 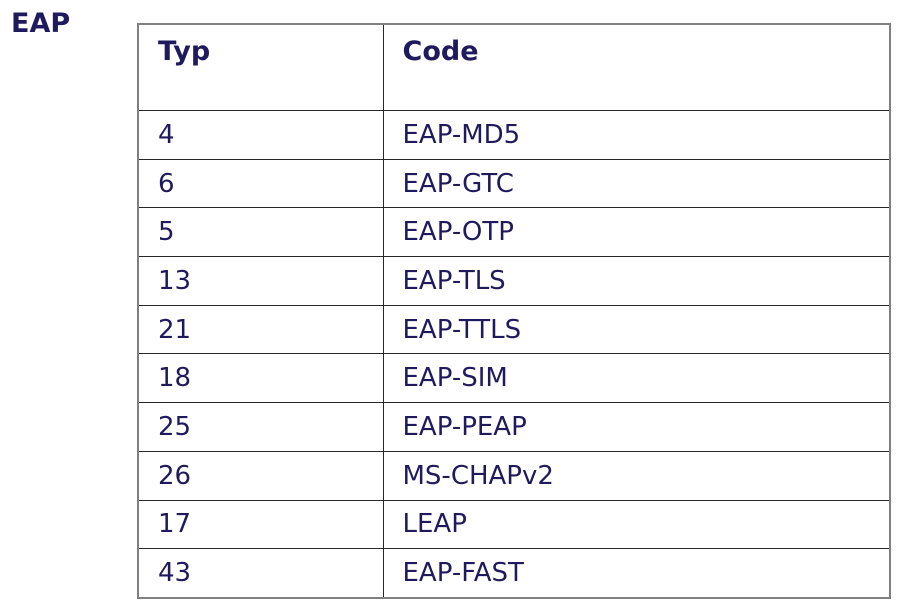 What do you see at coordinates (636, 475) in the screenshot?
I see `code-cell: MS-CHAPv2` at bounding box center [636, 475].